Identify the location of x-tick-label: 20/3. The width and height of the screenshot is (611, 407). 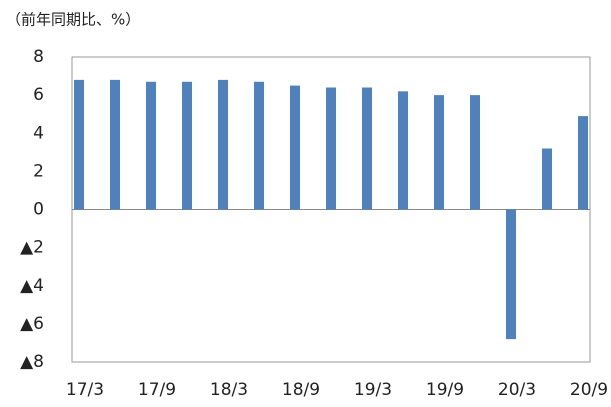
(517, 390).